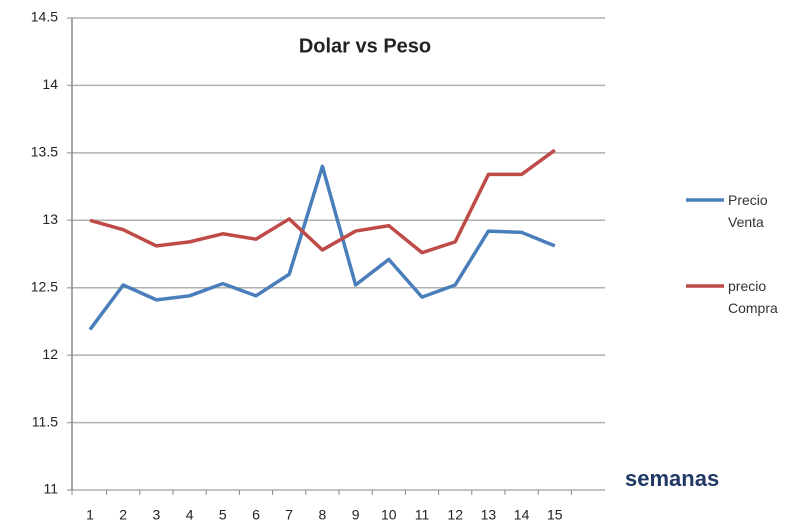 The image size is (796, 524). Describe the element at coordinates (323, 515) in the screenshot. I see `x-tick-label: 8` at that location.